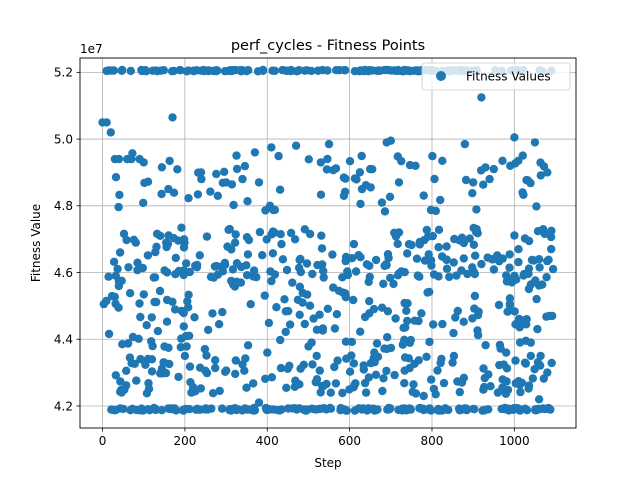 The width and height of the screenshot is (640, 480). What do you see at coordinates (63, 273) in the screenshot?
I see `y-tick-label: 4.6` at bounding box center [63, 273].